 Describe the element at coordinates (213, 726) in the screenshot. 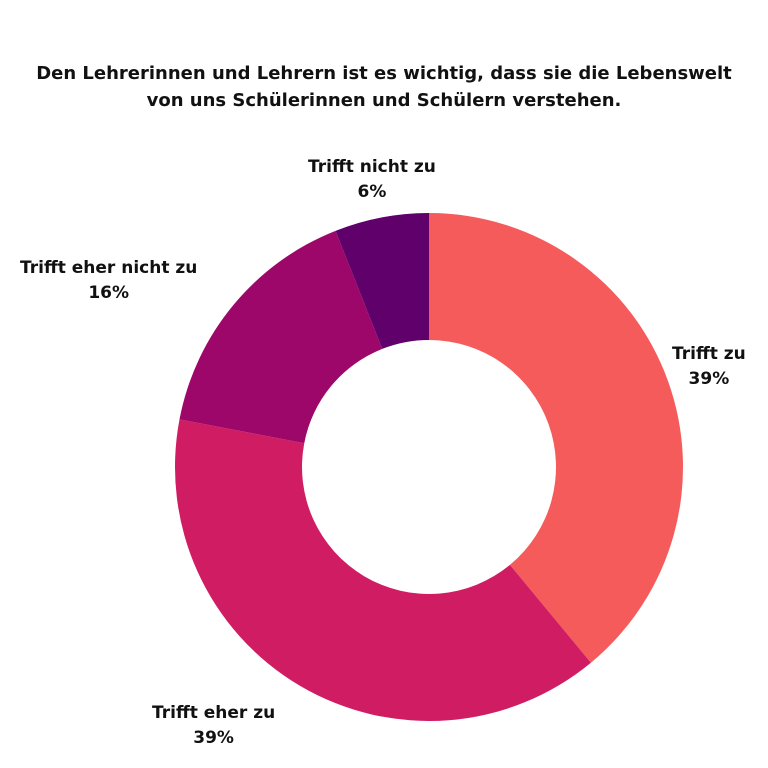

I see `slice-label-trifft-eher-zu: Trifft eher zu 39%` at that location.